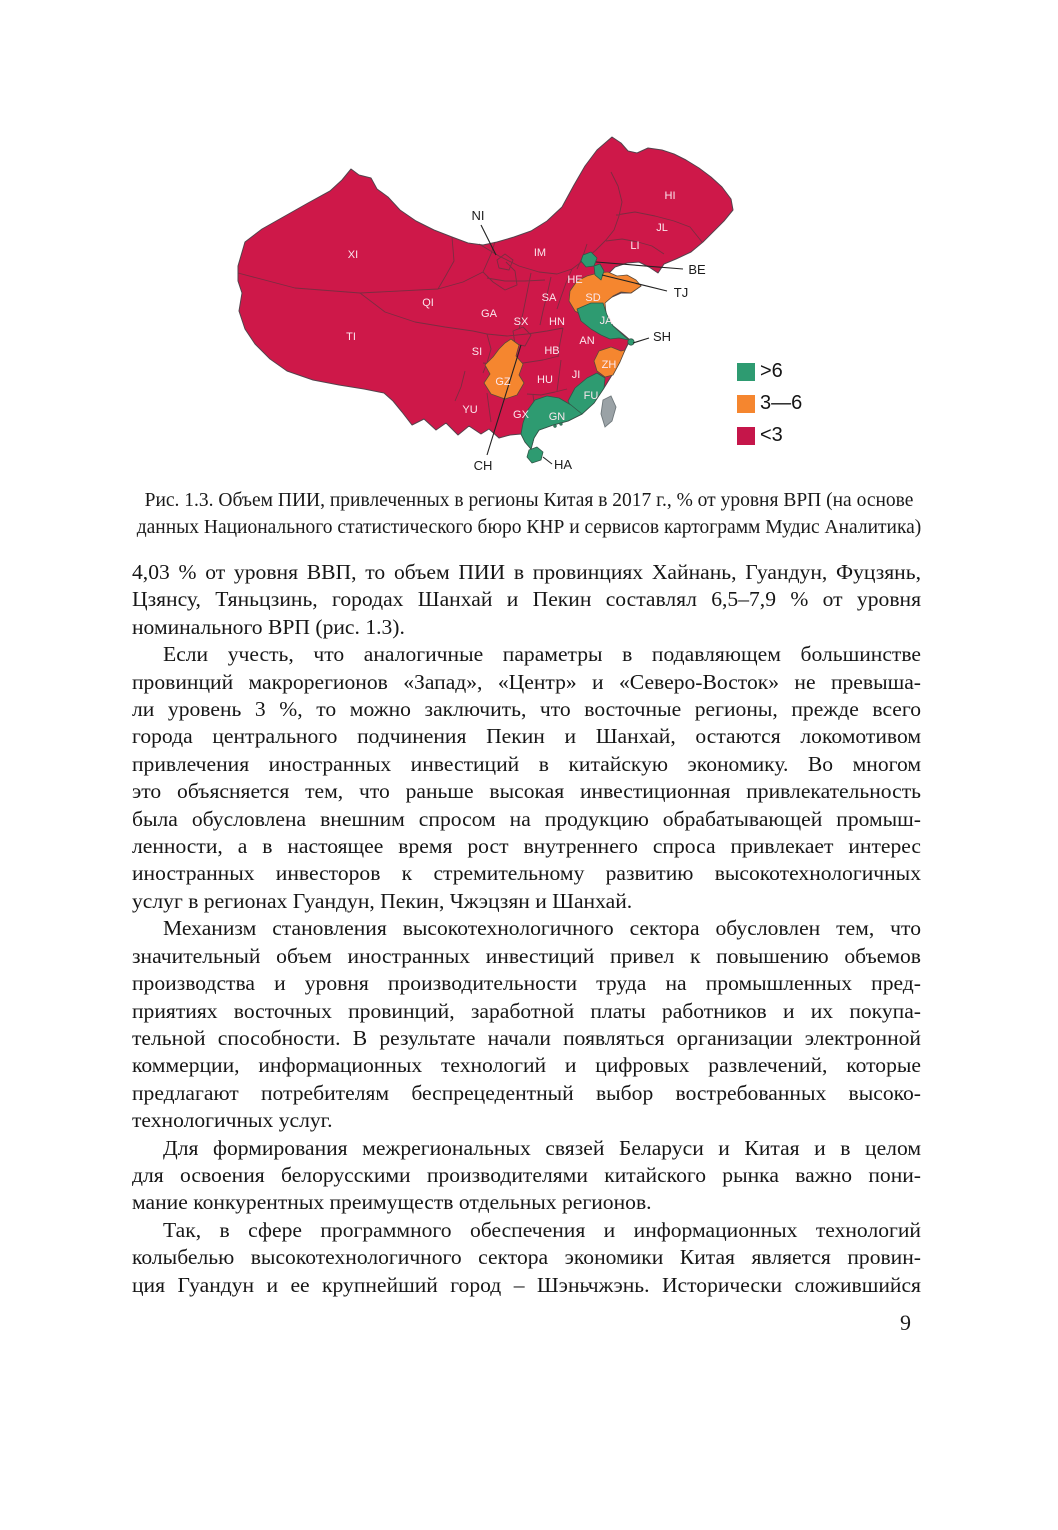  I want to click on china-mainland, so click(485, 293).